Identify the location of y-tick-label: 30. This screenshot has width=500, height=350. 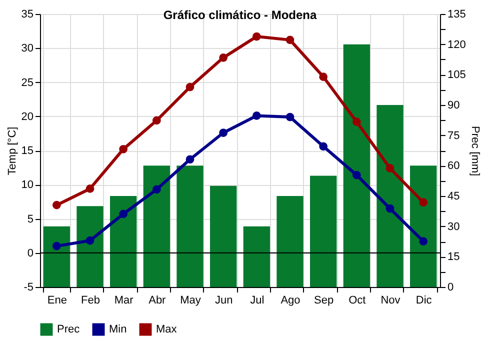
(27, 48).